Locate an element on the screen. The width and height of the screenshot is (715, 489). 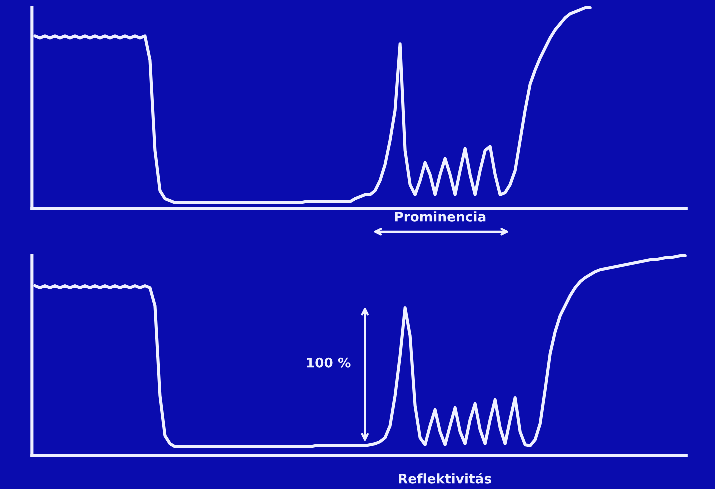
text: Prominencia is located at coordinates (440, 217).